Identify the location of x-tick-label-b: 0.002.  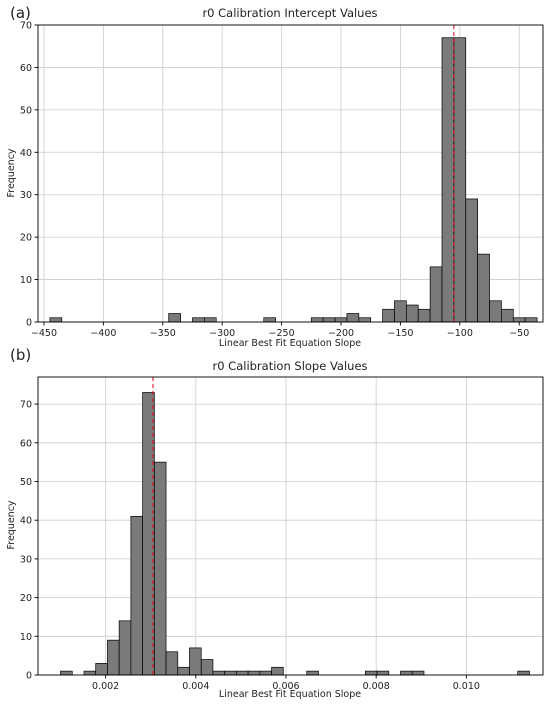
(105, 686).